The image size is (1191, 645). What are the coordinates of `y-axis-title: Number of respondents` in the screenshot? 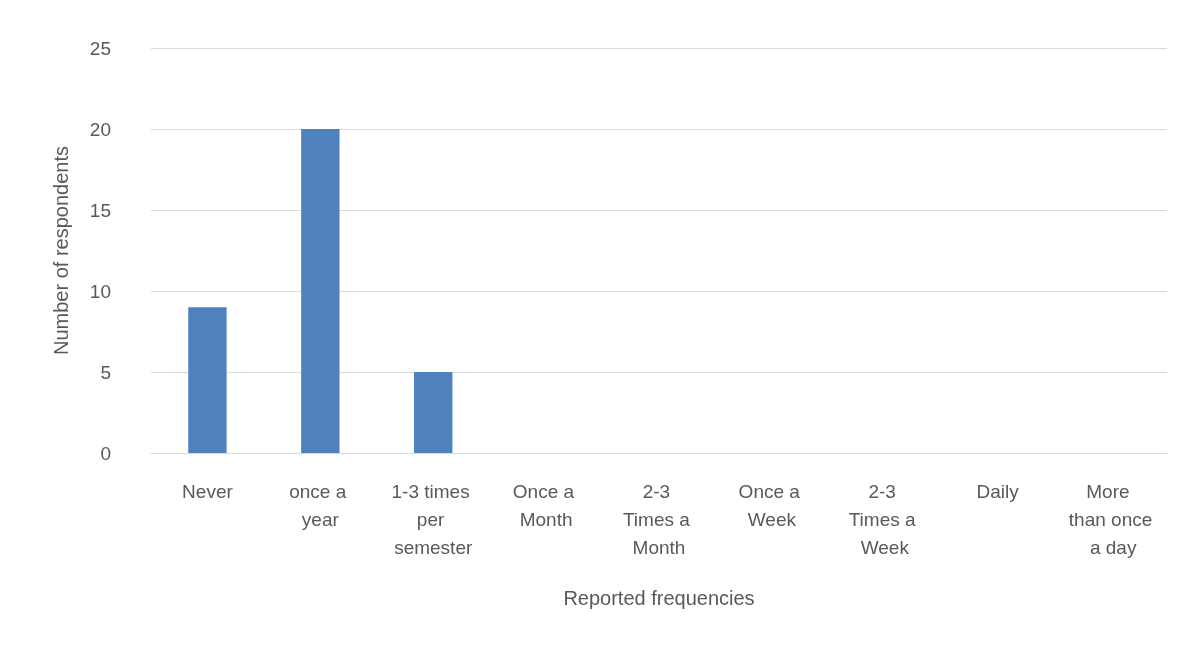 It's located at (61, 250).